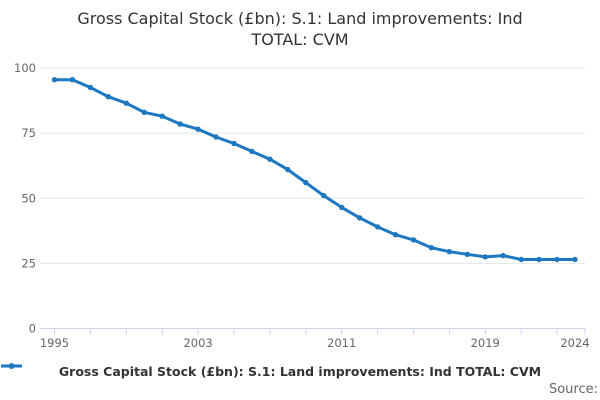 This screenshot has height=400, width=600. Describe the element at coordinates (288, 169) in the screenshot. I see `data-point-2008` at that location.